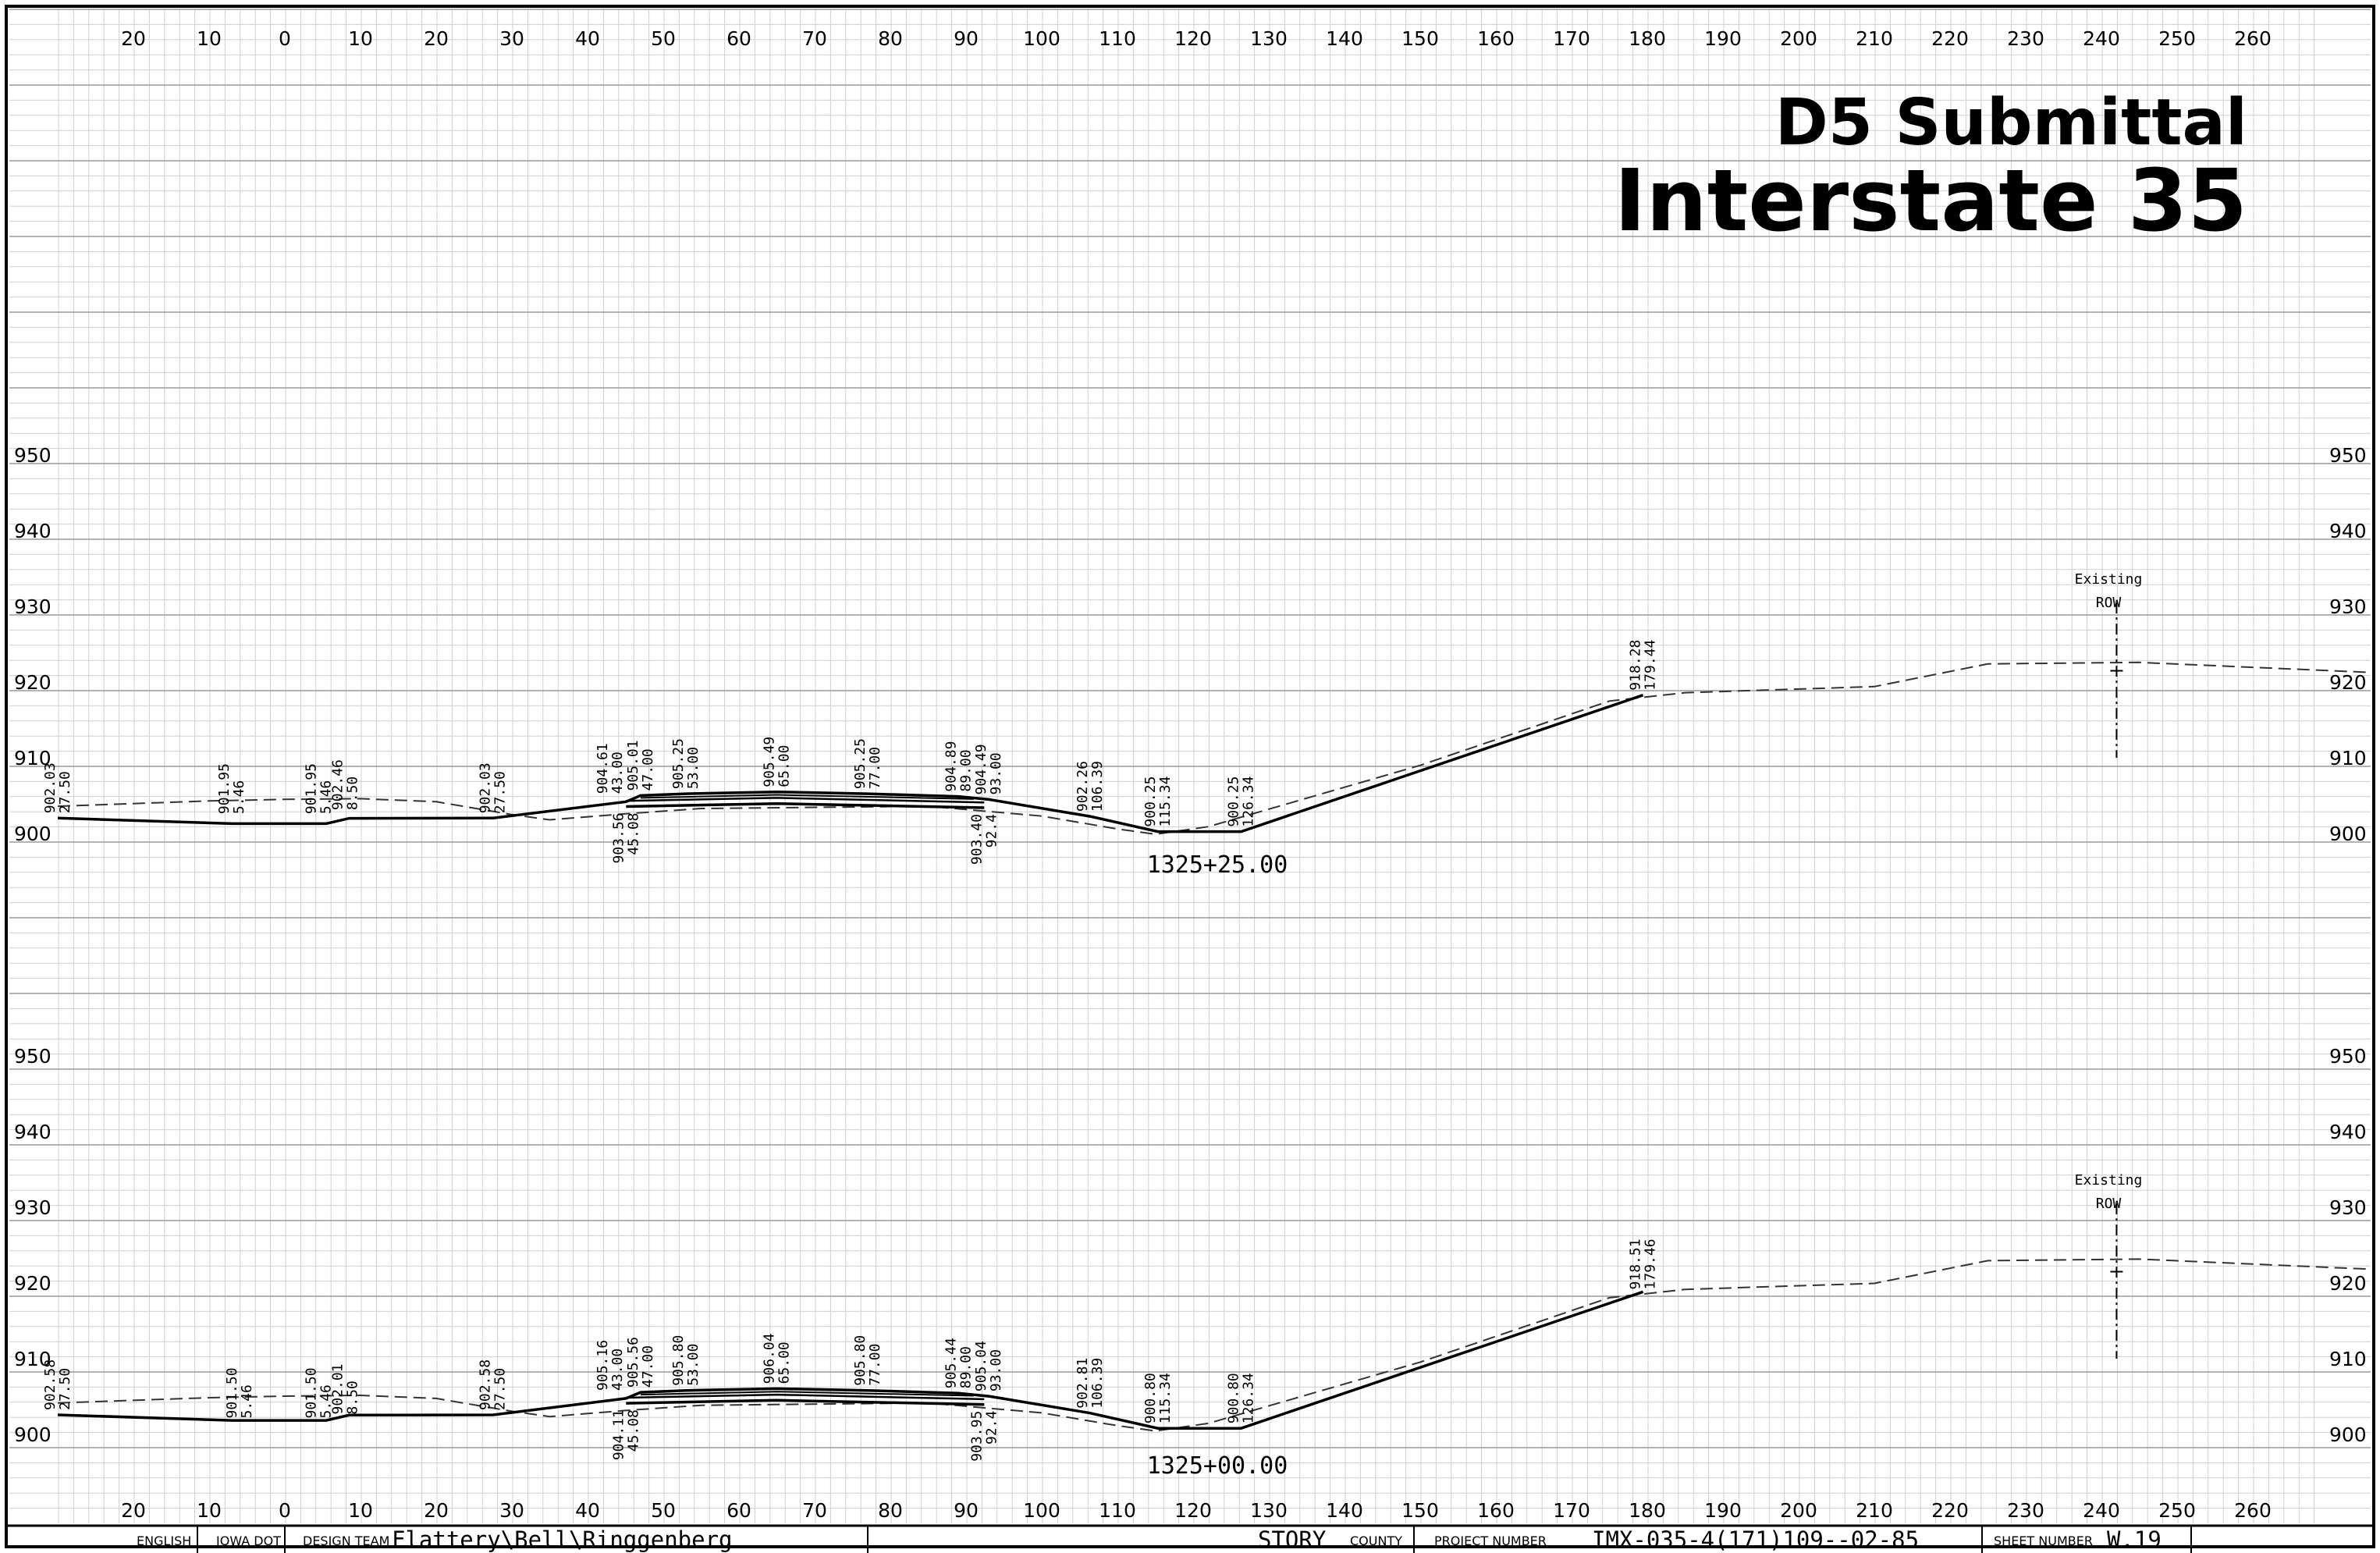 Image resolution: width=2380 pixels, height=1553 pixels. I want to click on annotation-text: 27.50, so click(65, 792).